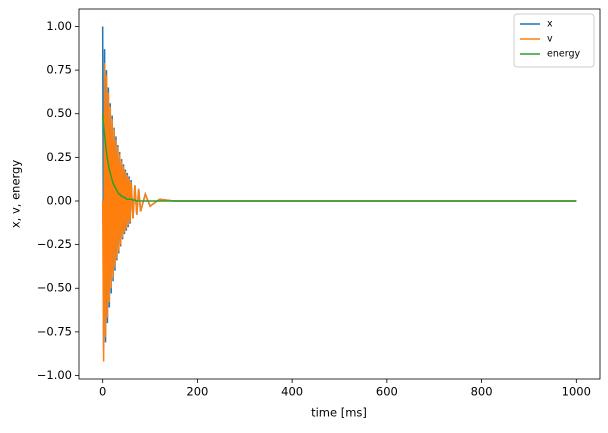 This screenshot has width=608, height=433. What do you see at coordinates (54, 375) in the screenshot?
I see `y-tick-label: −1.00` at bounding box center [54, 375].